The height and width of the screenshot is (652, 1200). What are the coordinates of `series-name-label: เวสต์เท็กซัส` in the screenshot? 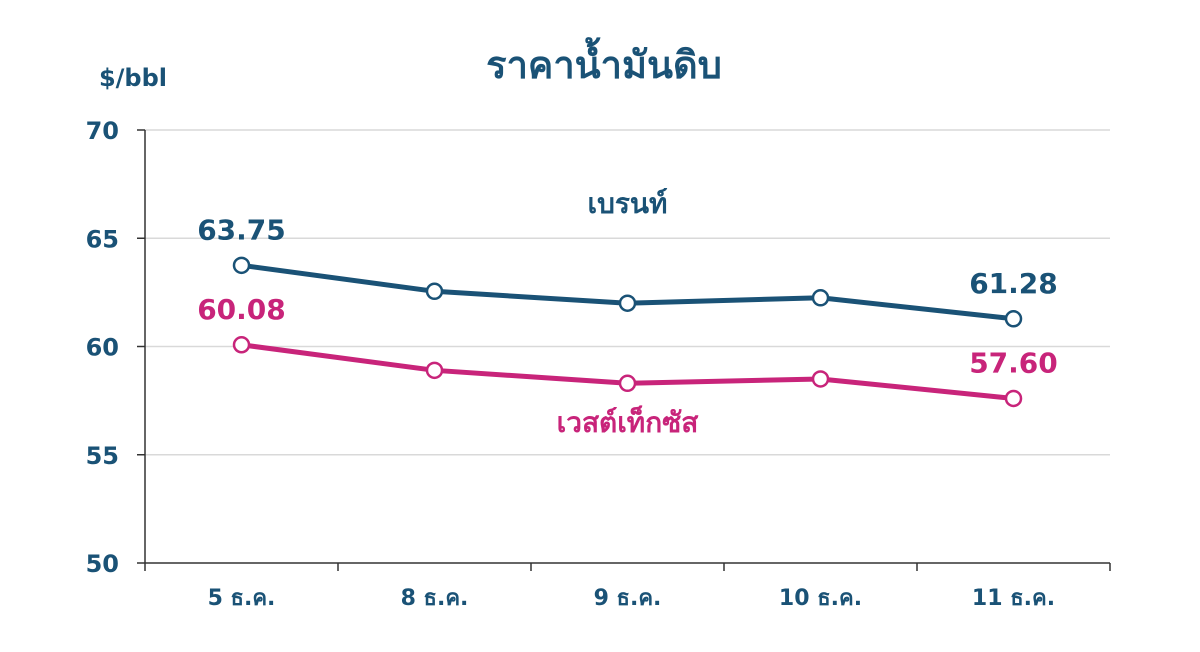 It's located at (628, 422).